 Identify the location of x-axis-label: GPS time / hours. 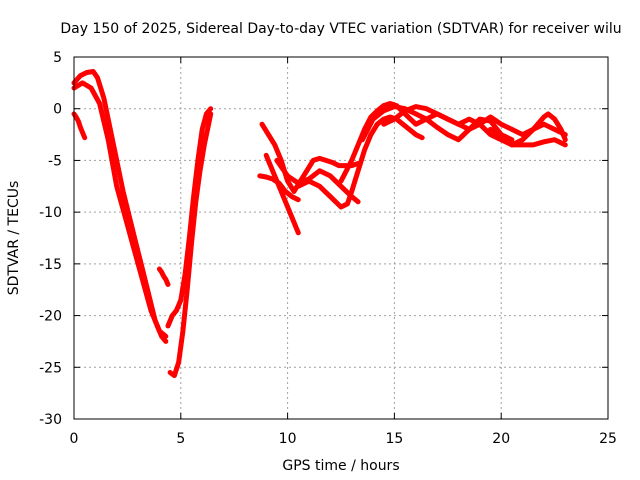
(340, 466).